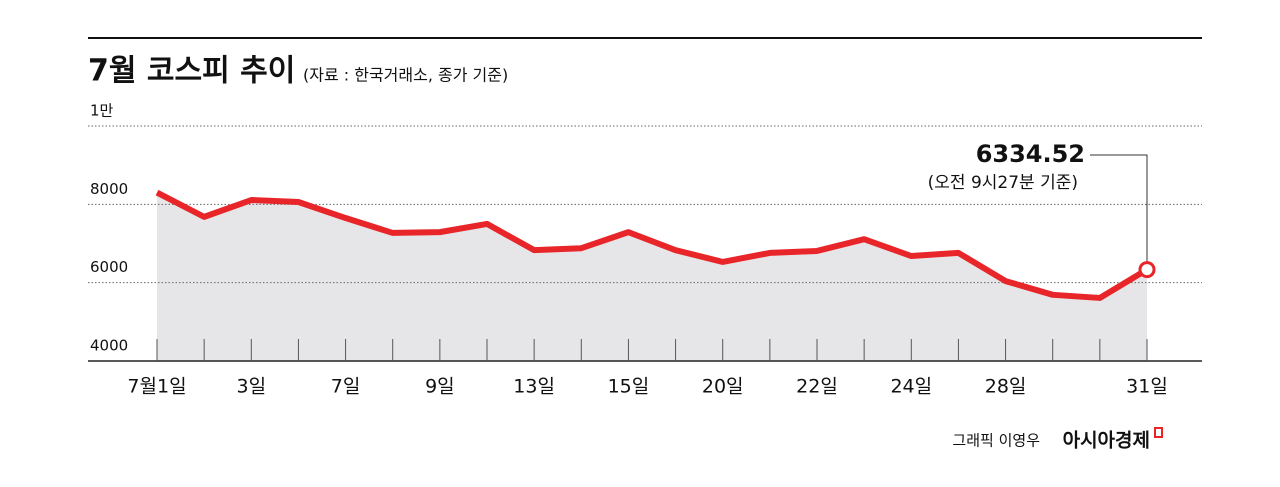 The image size is (1280, 487). I want to click on value-label: 6334.52, so click(1030, 154).